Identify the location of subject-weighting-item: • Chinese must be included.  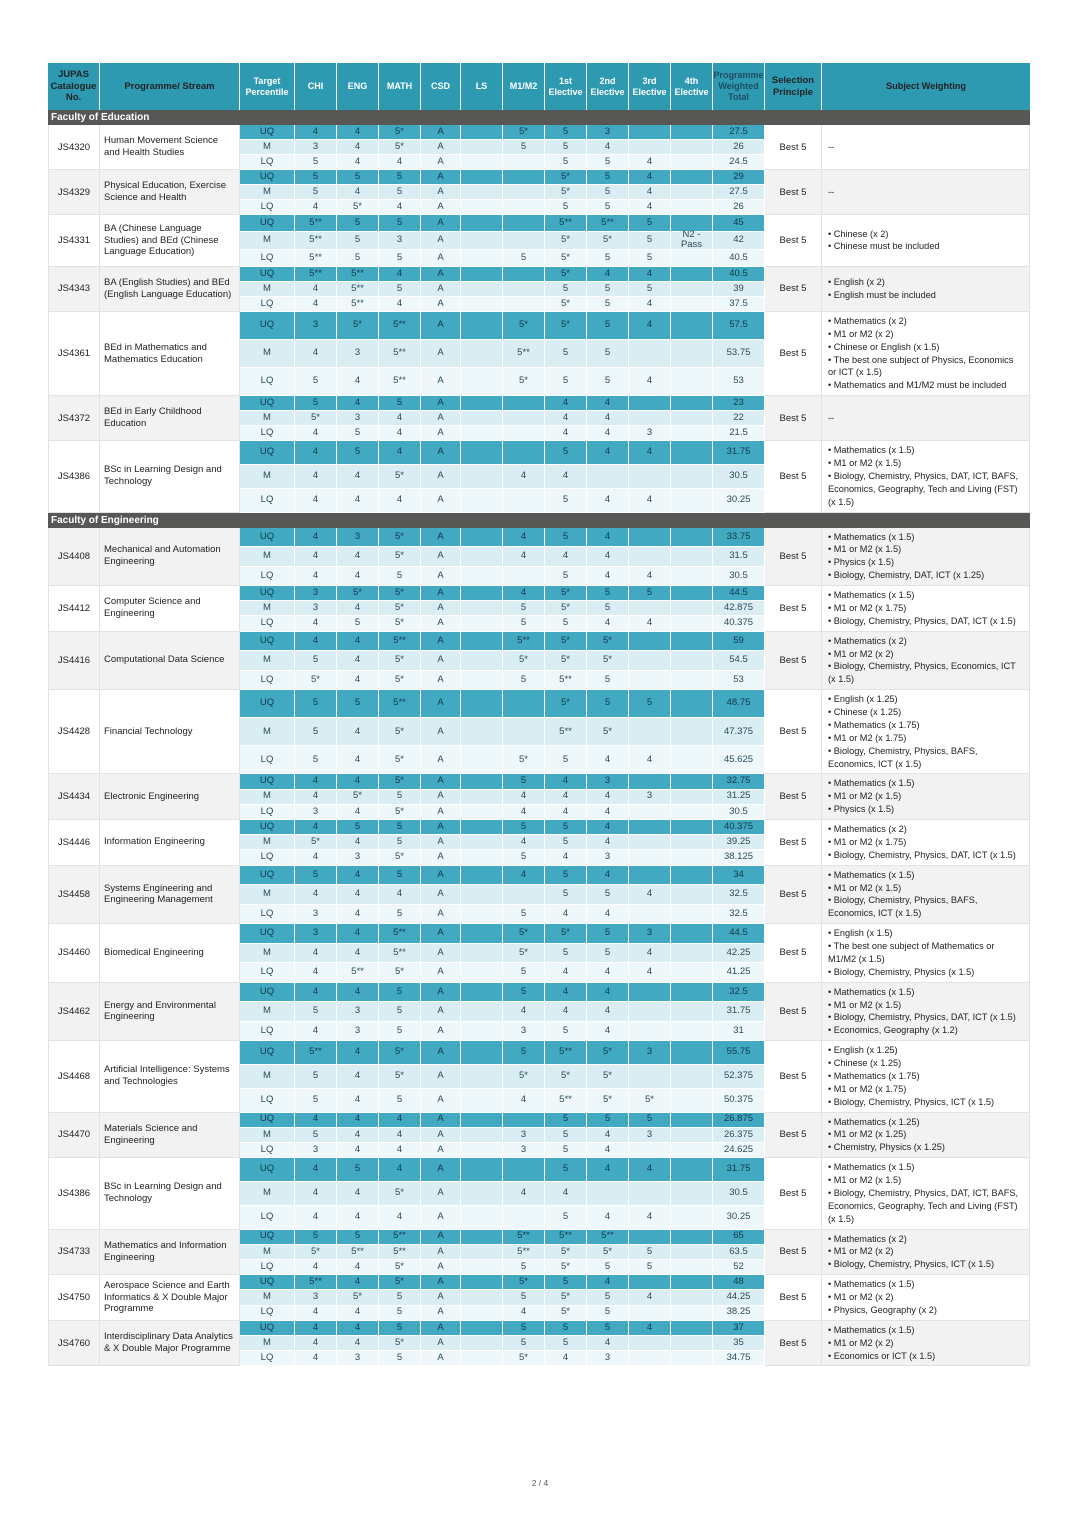
(884, 246).